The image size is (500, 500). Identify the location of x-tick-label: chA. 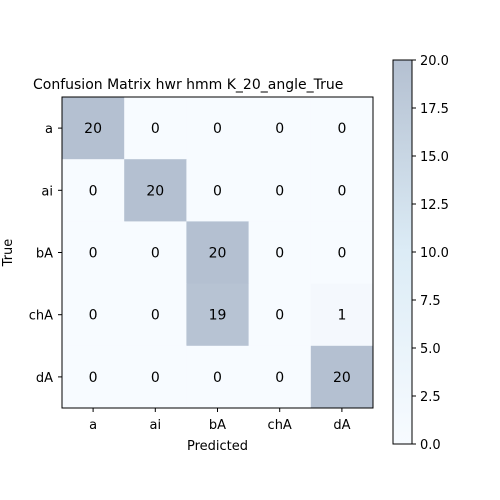
(280, 425).